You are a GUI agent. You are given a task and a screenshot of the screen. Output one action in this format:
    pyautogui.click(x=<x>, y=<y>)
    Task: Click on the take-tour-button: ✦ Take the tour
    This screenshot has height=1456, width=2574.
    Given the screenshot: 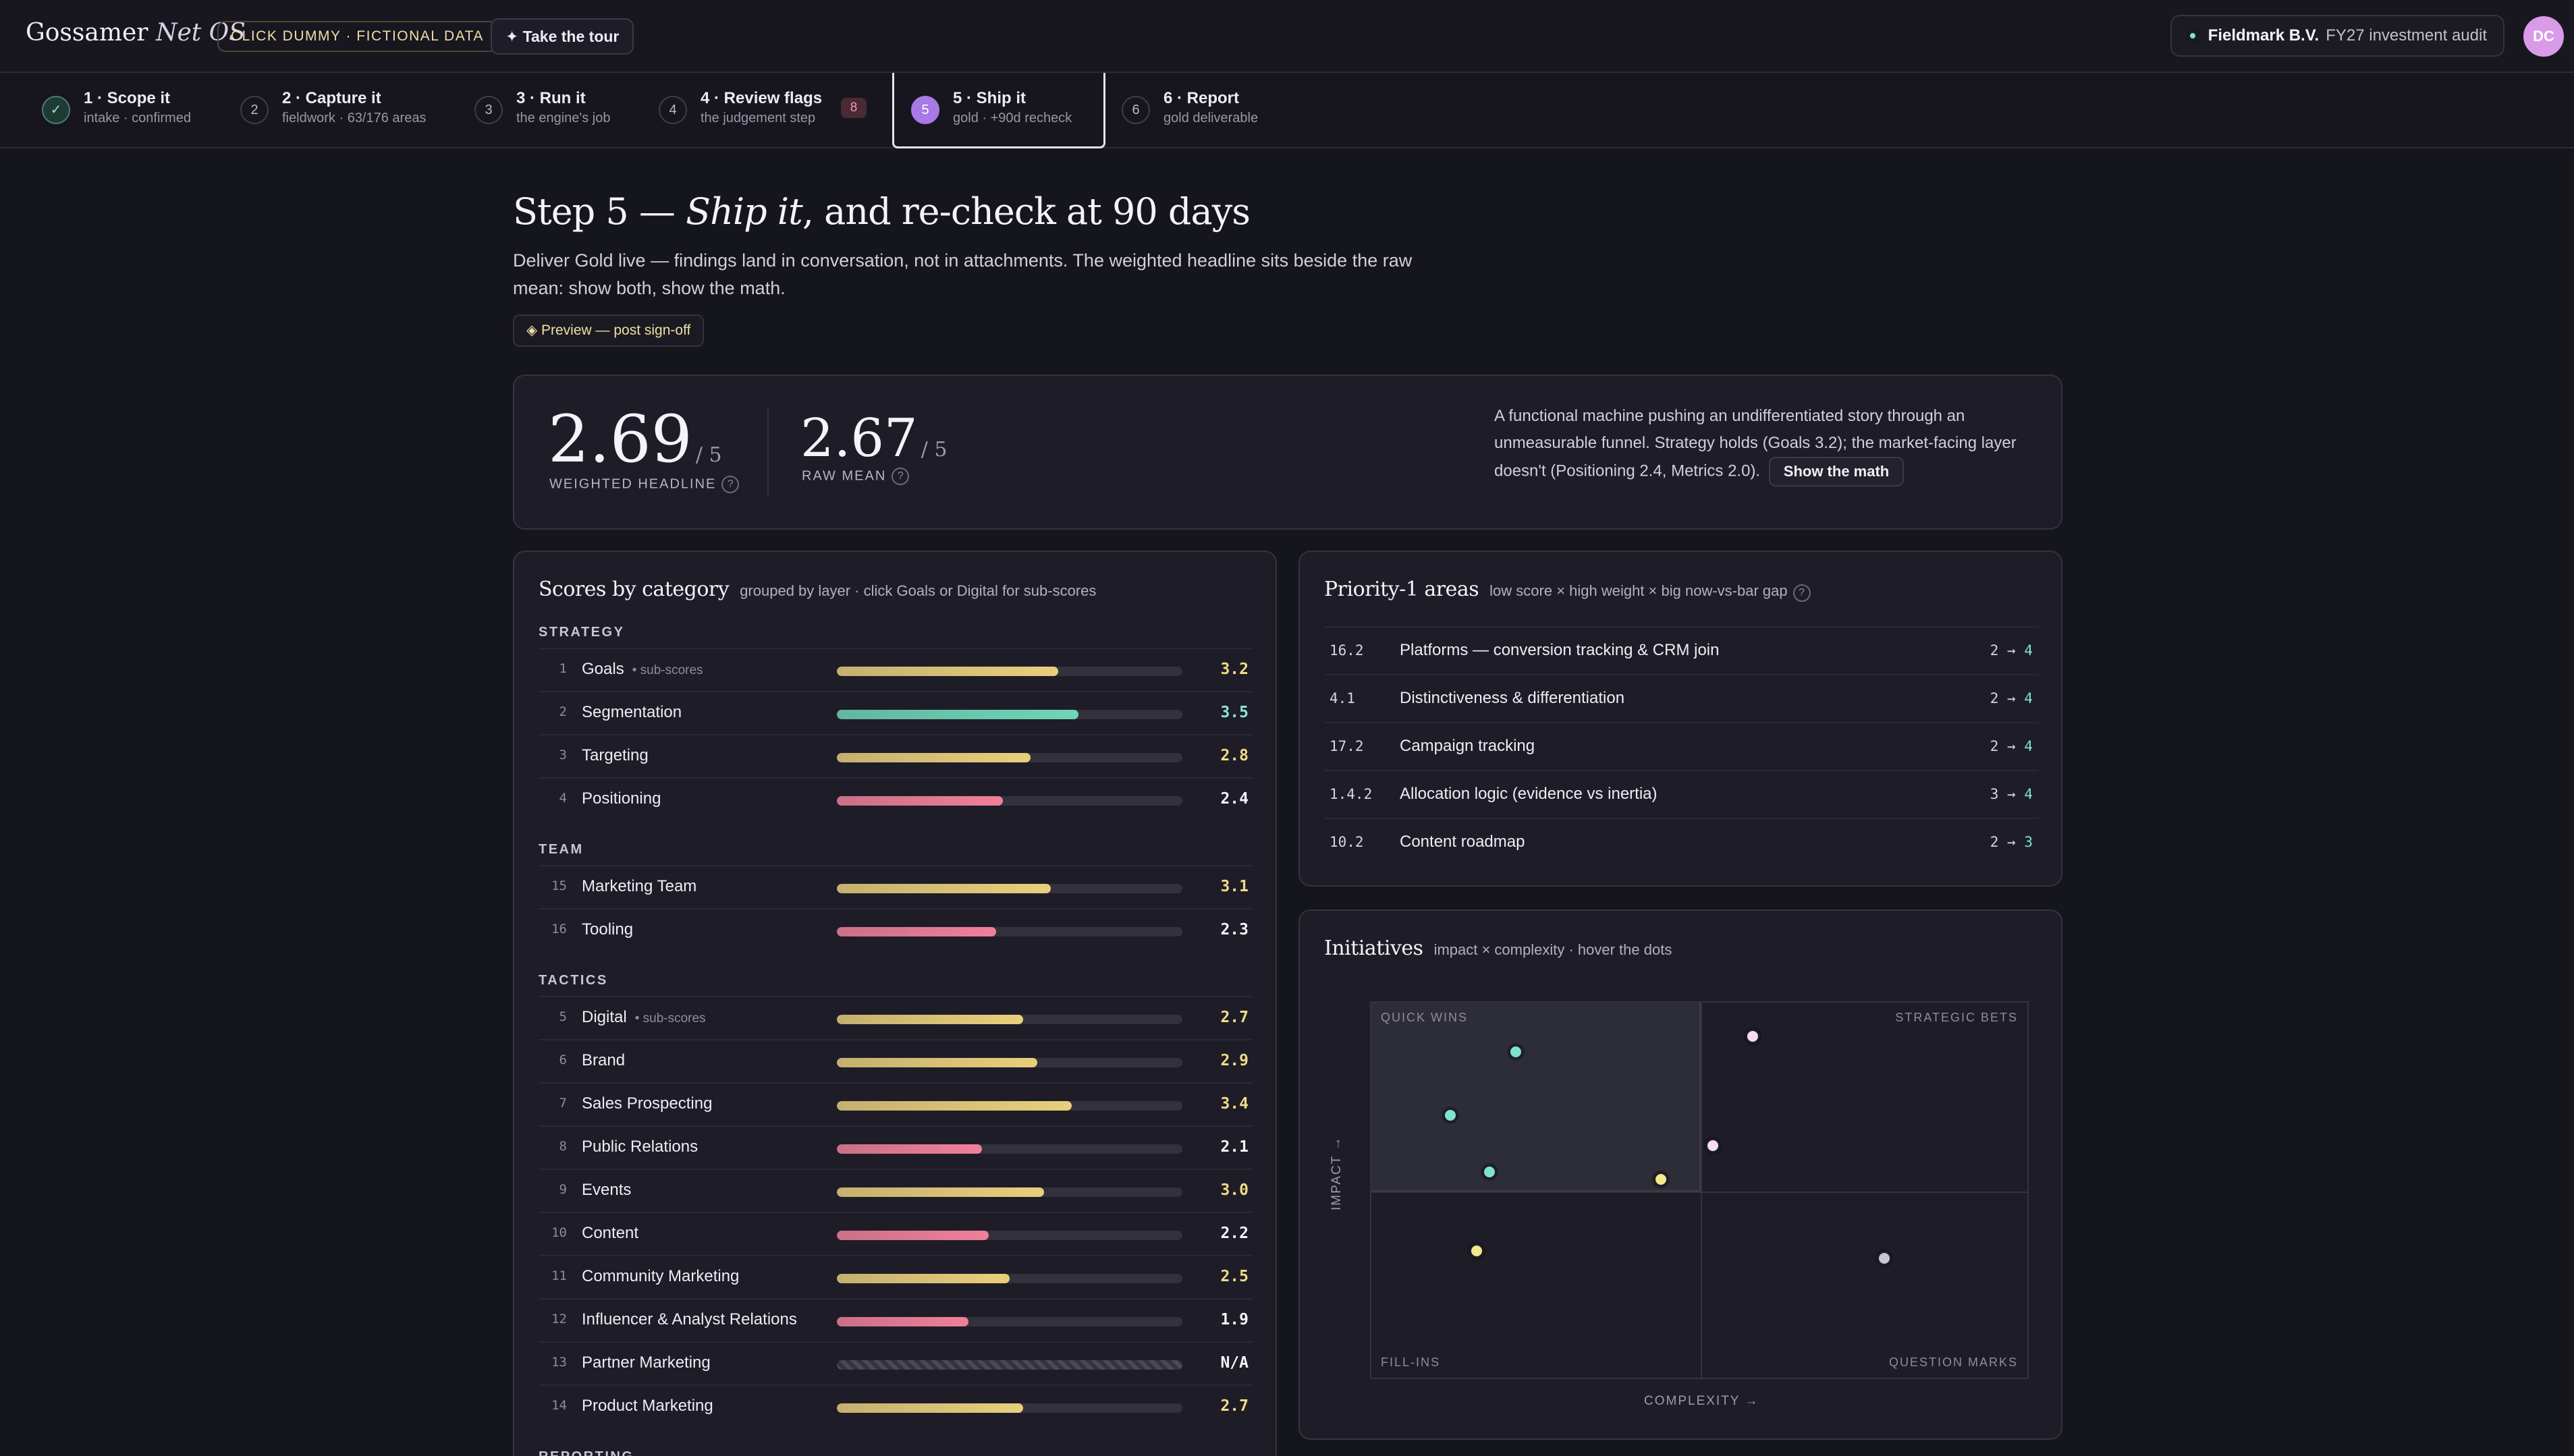 What is the action you would take?
    pyautogui.click(x=562, y=36)
    